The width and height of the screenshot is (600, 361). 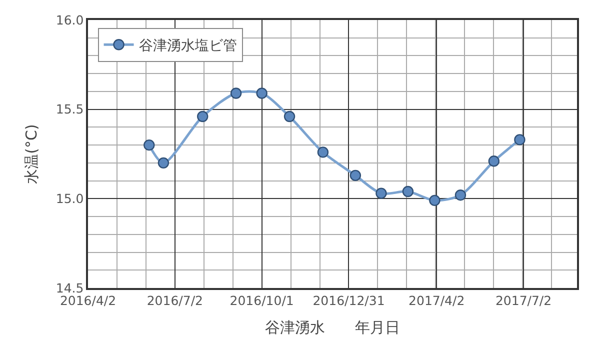 I want to click on y-tick-label: 16.0, so click(x=70, y=20).